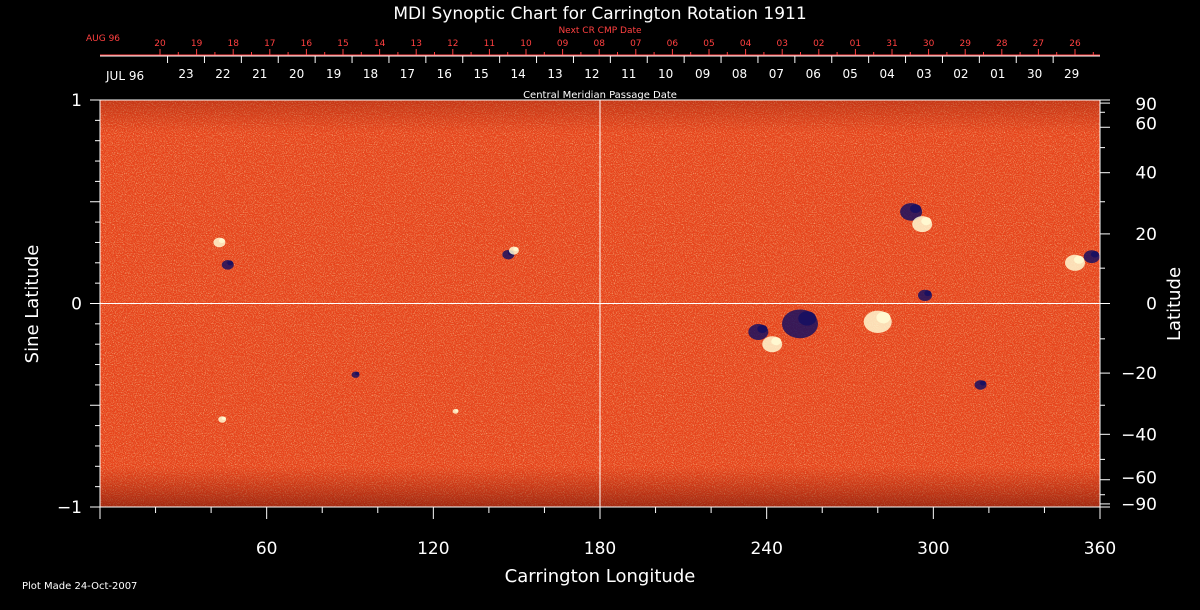 This screenshot has width=1200, height=610. What do you see at coordinates (591, 74) in the screenshot?
I see `cmp-date-label: 12` at bounding box center [591, 74].